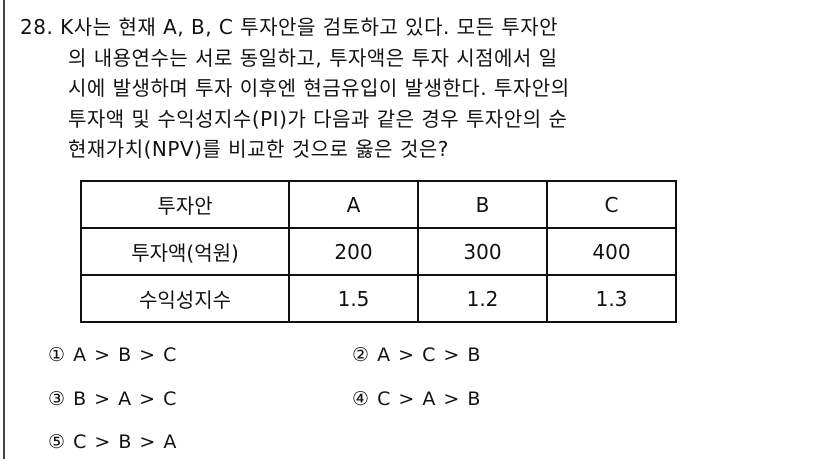 The width and height of the screenshot is (826, 459). I want to click on option-5: ⑤ C > B > A, so click(113, 442).